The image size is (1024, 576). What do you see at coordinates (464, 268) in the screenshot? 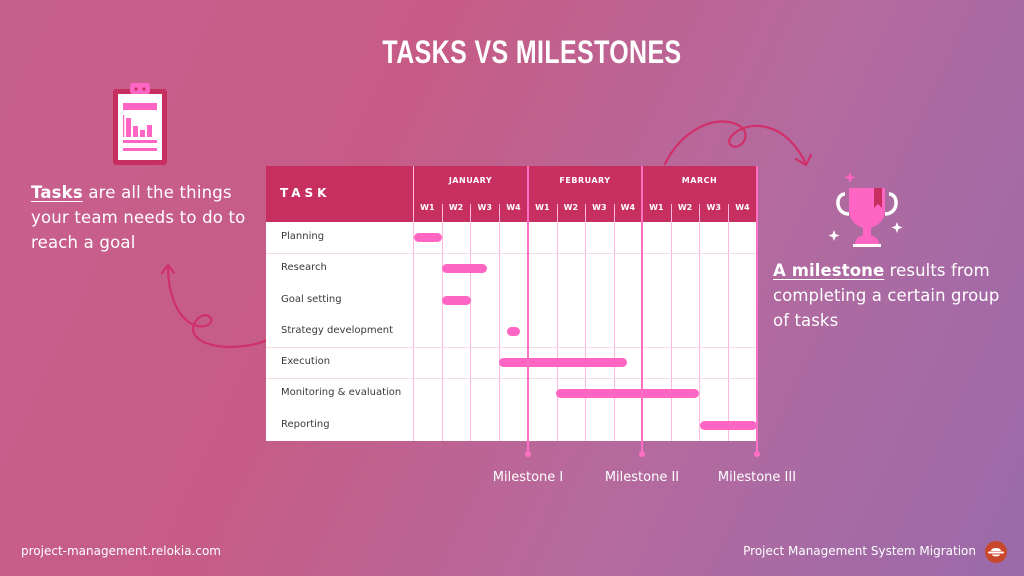
I see `task-bar-research` at bounding box center [464, 268].